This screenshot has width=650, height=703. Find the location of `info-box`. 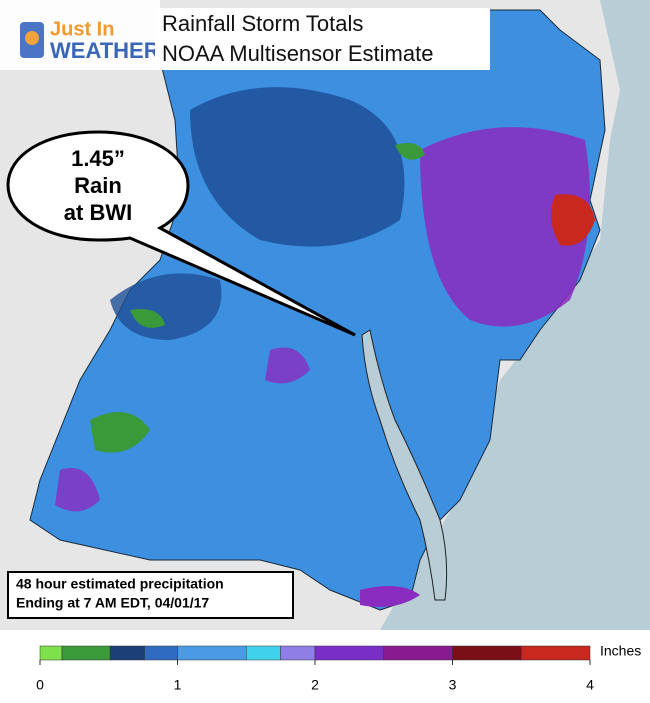

info-box is located at coordinates (150, 595).